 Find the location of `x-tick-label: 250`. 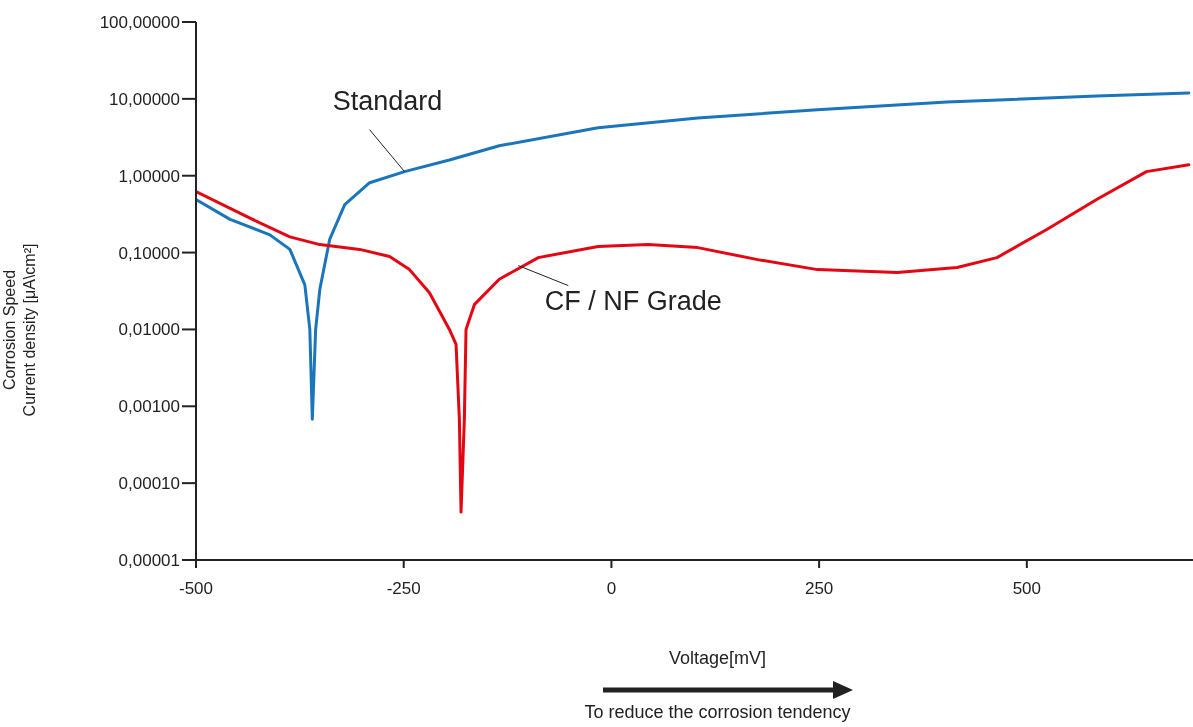

x-tick-label: 250 is located at coordinates (819, 589).